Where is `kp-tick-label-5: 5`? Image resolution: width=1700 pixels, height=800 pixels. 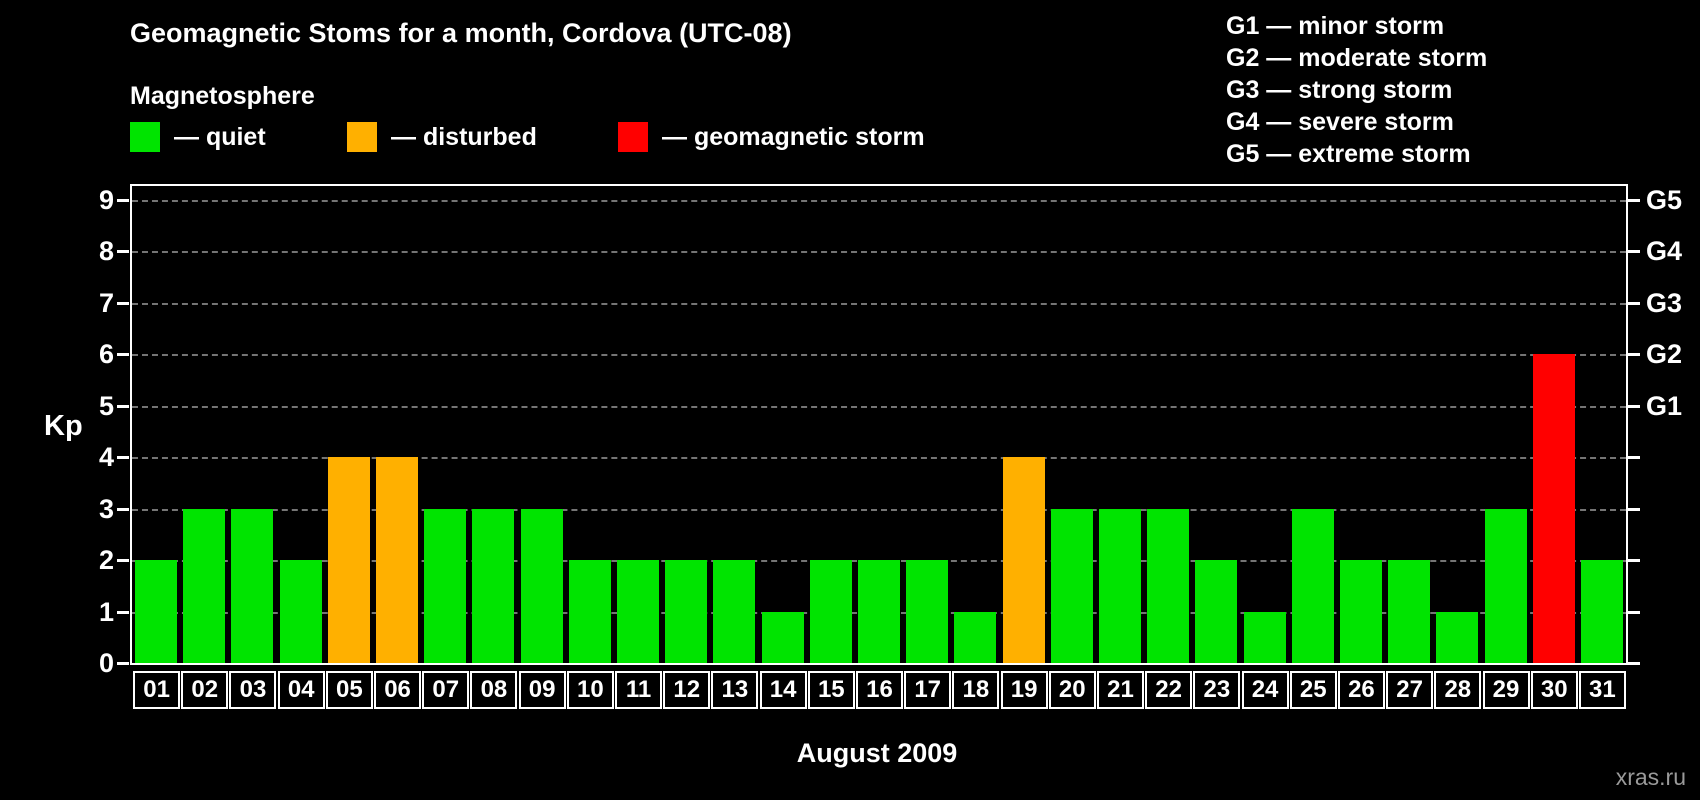
kp-tick-label-5: 5 is located at coordinates (106, 405).